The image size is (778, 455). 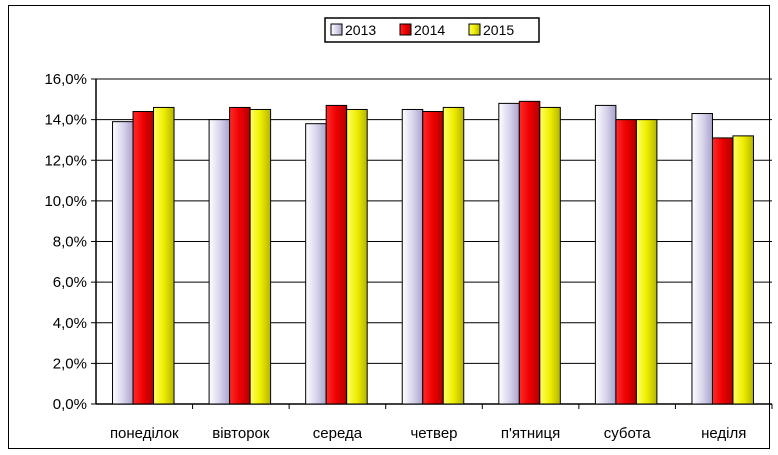 What do you see at coordinates (65, 201) in the screenshot?
I see `y-tick-label: 10,0%` at bounding box center [65, 201].